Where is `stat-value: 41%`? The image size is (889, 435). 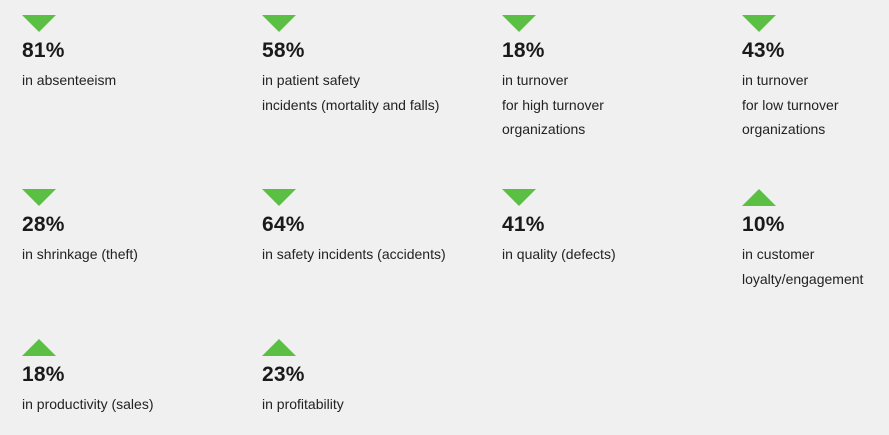 stat-value: 41% is located at coordinates (523, 224).